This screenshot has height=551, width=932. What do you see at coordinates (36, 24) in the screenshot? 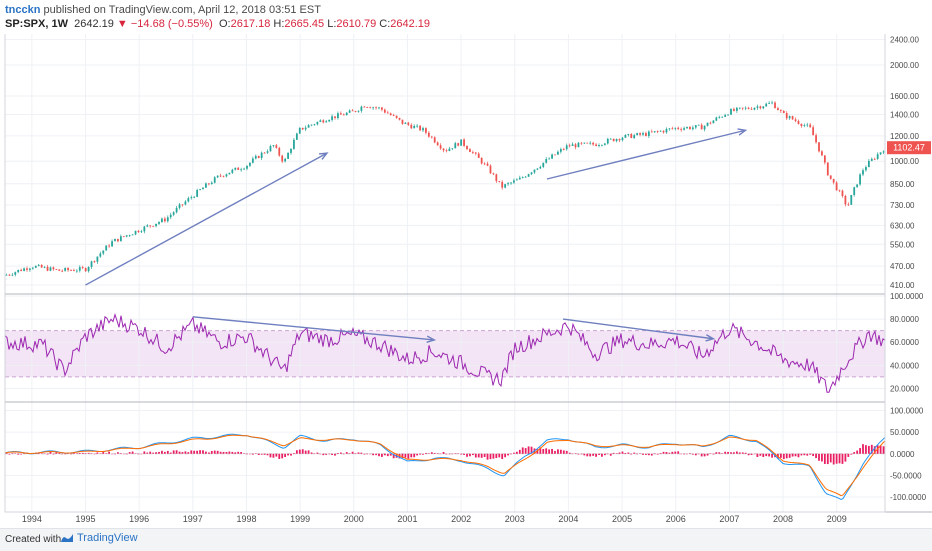
I see `symbol-label: SP:SPX, 1W` at bounding box center [36, 24].